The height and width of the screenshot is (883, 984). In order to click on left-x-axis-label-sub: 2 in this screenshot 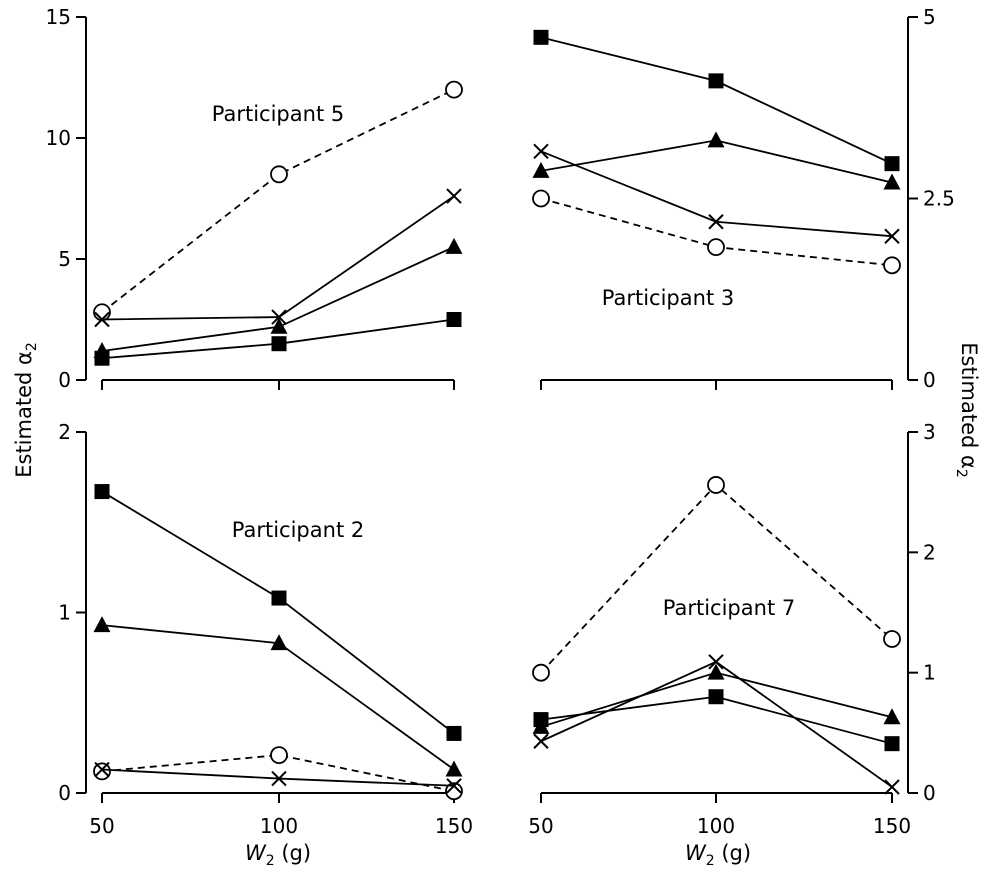, I will do `click(270, 861)`.